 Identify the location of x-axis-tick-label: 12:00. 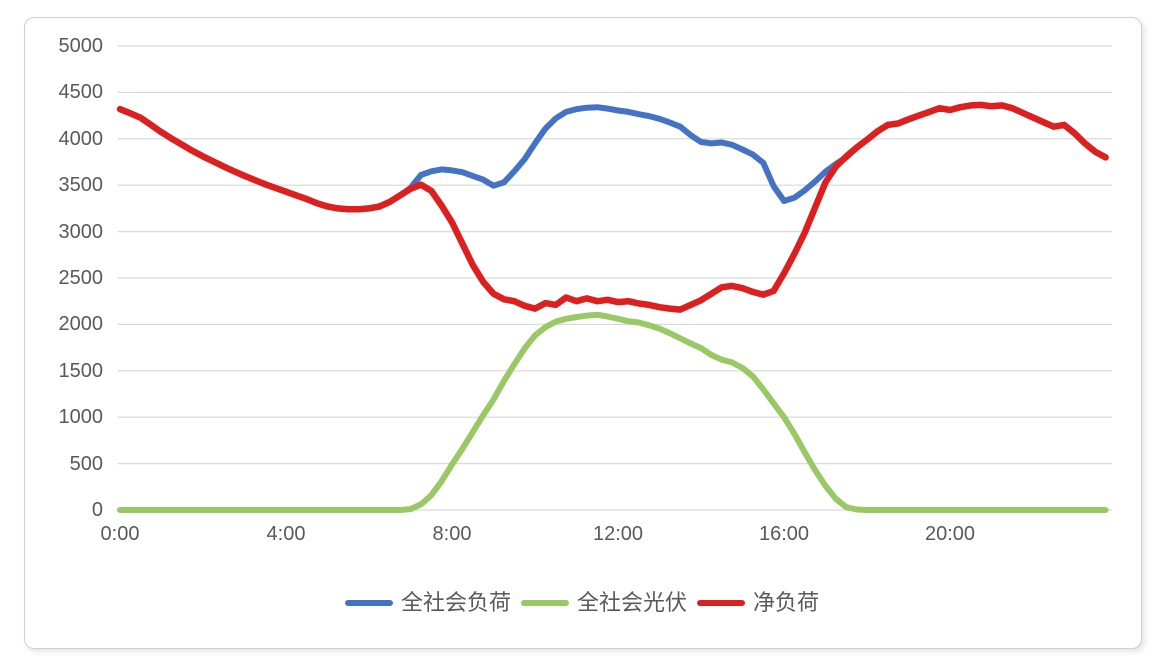
(618, 534).